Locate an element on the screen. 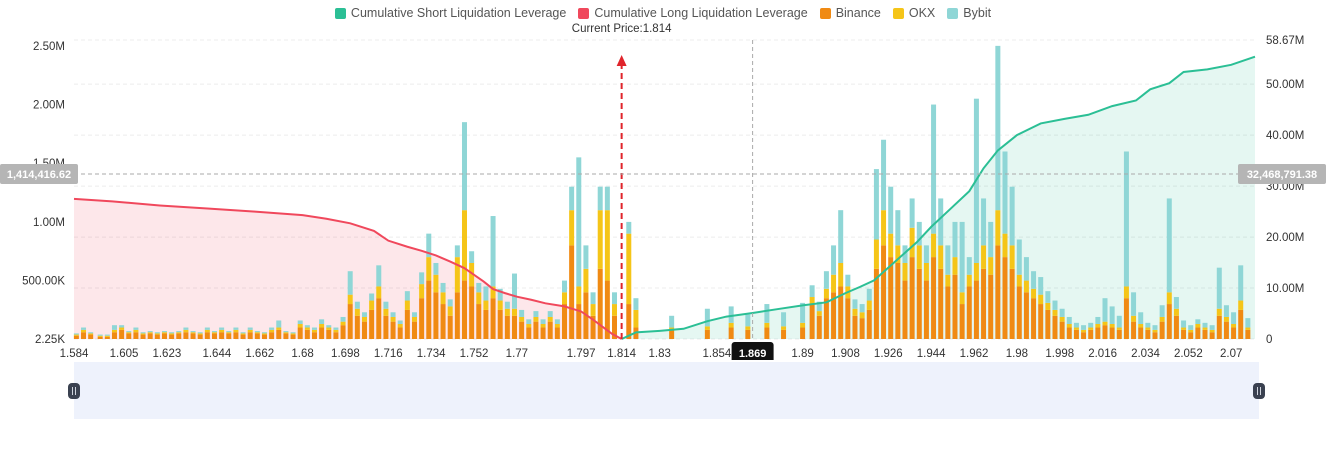  slider-left-handle is located at coordinates (74, 391).